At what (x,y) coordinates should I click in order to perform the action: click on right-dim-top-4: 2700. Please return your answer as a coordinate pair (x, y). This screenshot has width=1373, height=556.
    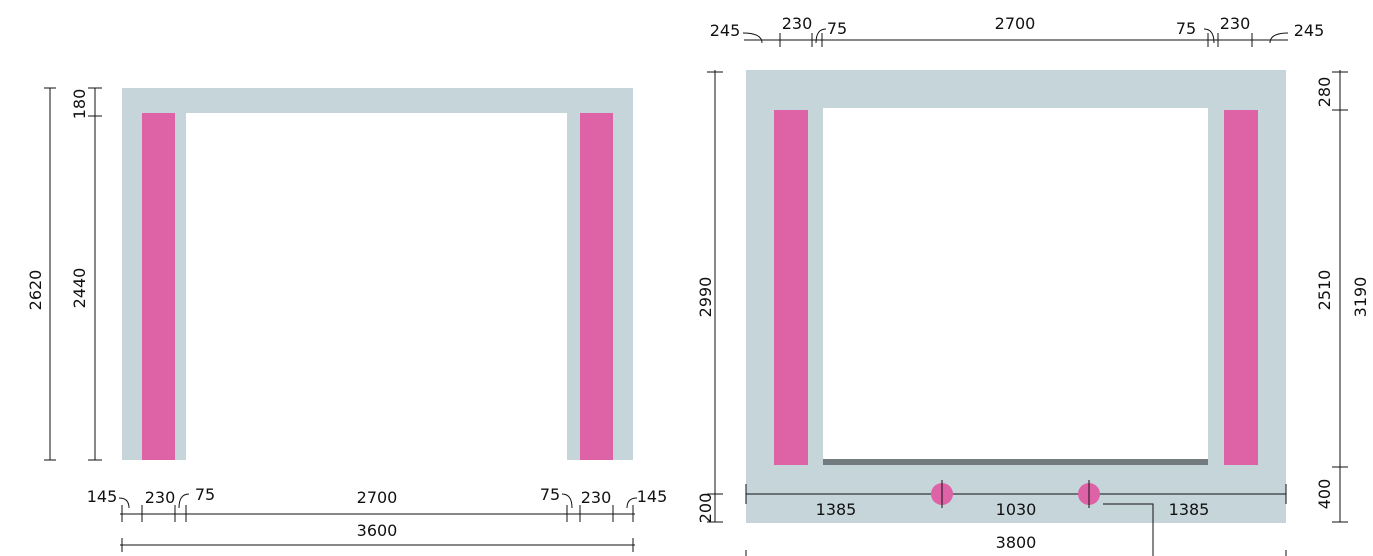
    Looking at the image, I should click on (1015, 23).